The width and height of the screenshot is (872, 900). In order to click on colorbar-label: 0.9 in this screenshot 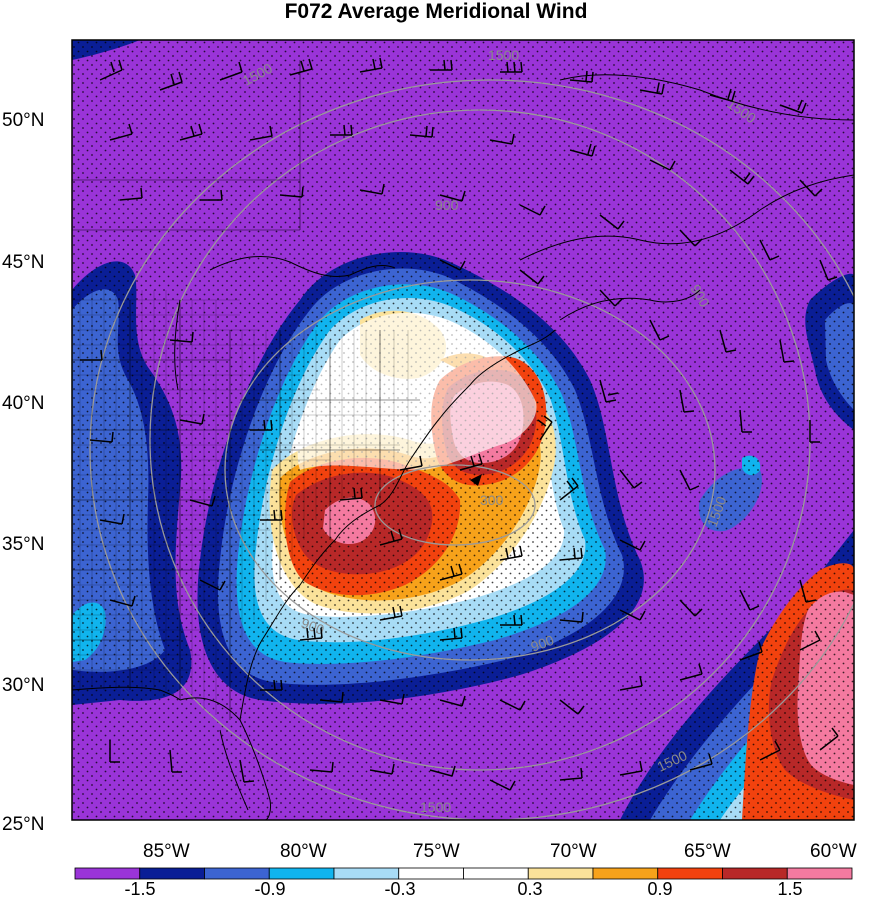, I will do `click(659, 889)`.